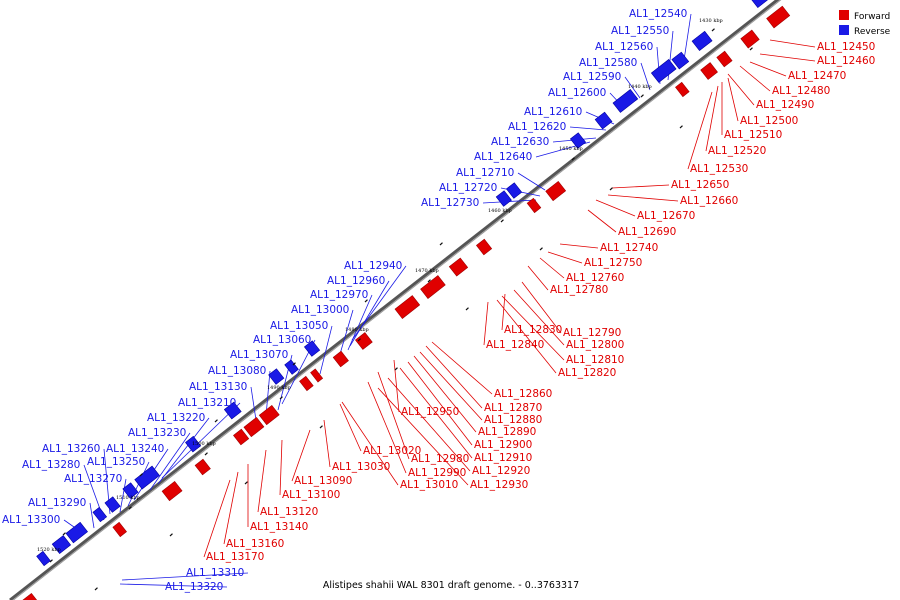 This screenshot has width=900, height=600. What do you see at coordinates (157, 433) in the screenshot?
I see `reverse-gene-label: AL1_13230` at bounding box center [157, 433].